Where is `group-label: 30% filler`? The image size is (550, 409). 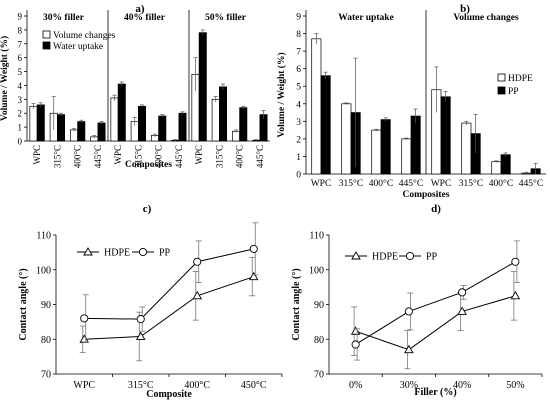
group-label: 30% filler is located at coordinates (64, 18).